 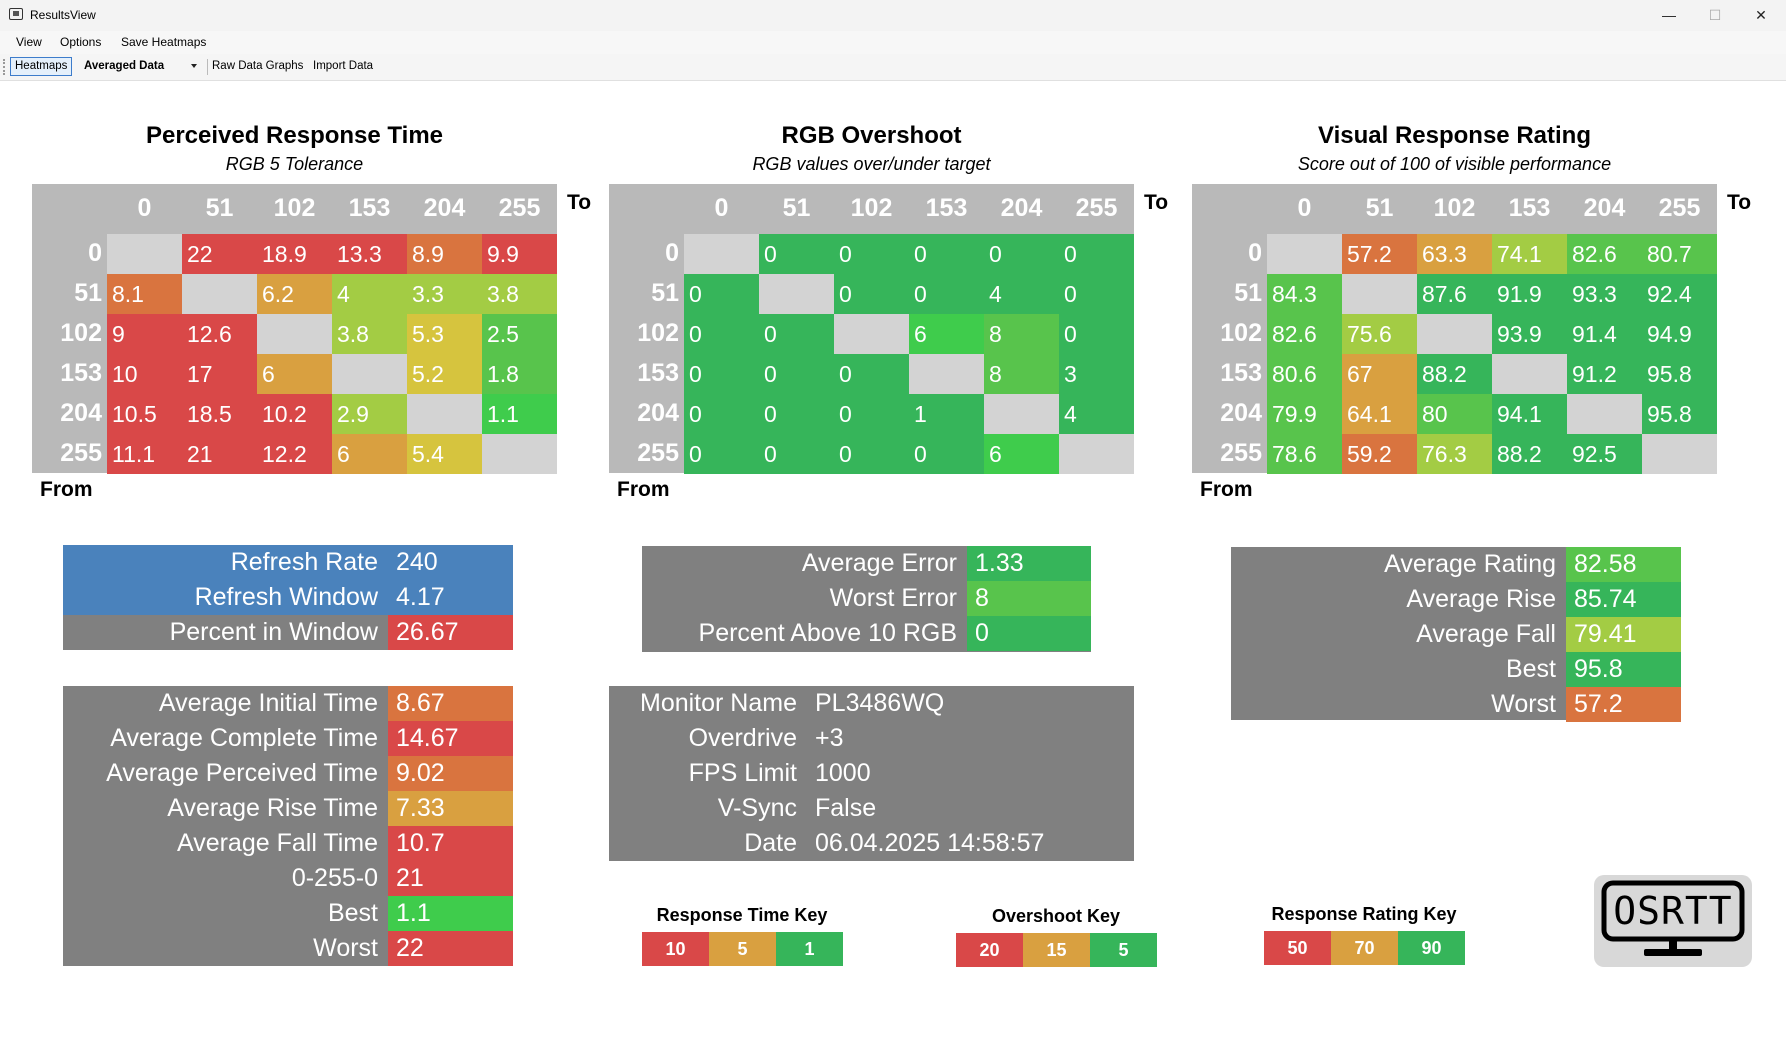 I want to click on maximize-icon: ☐, so click(x=1715, y=15).